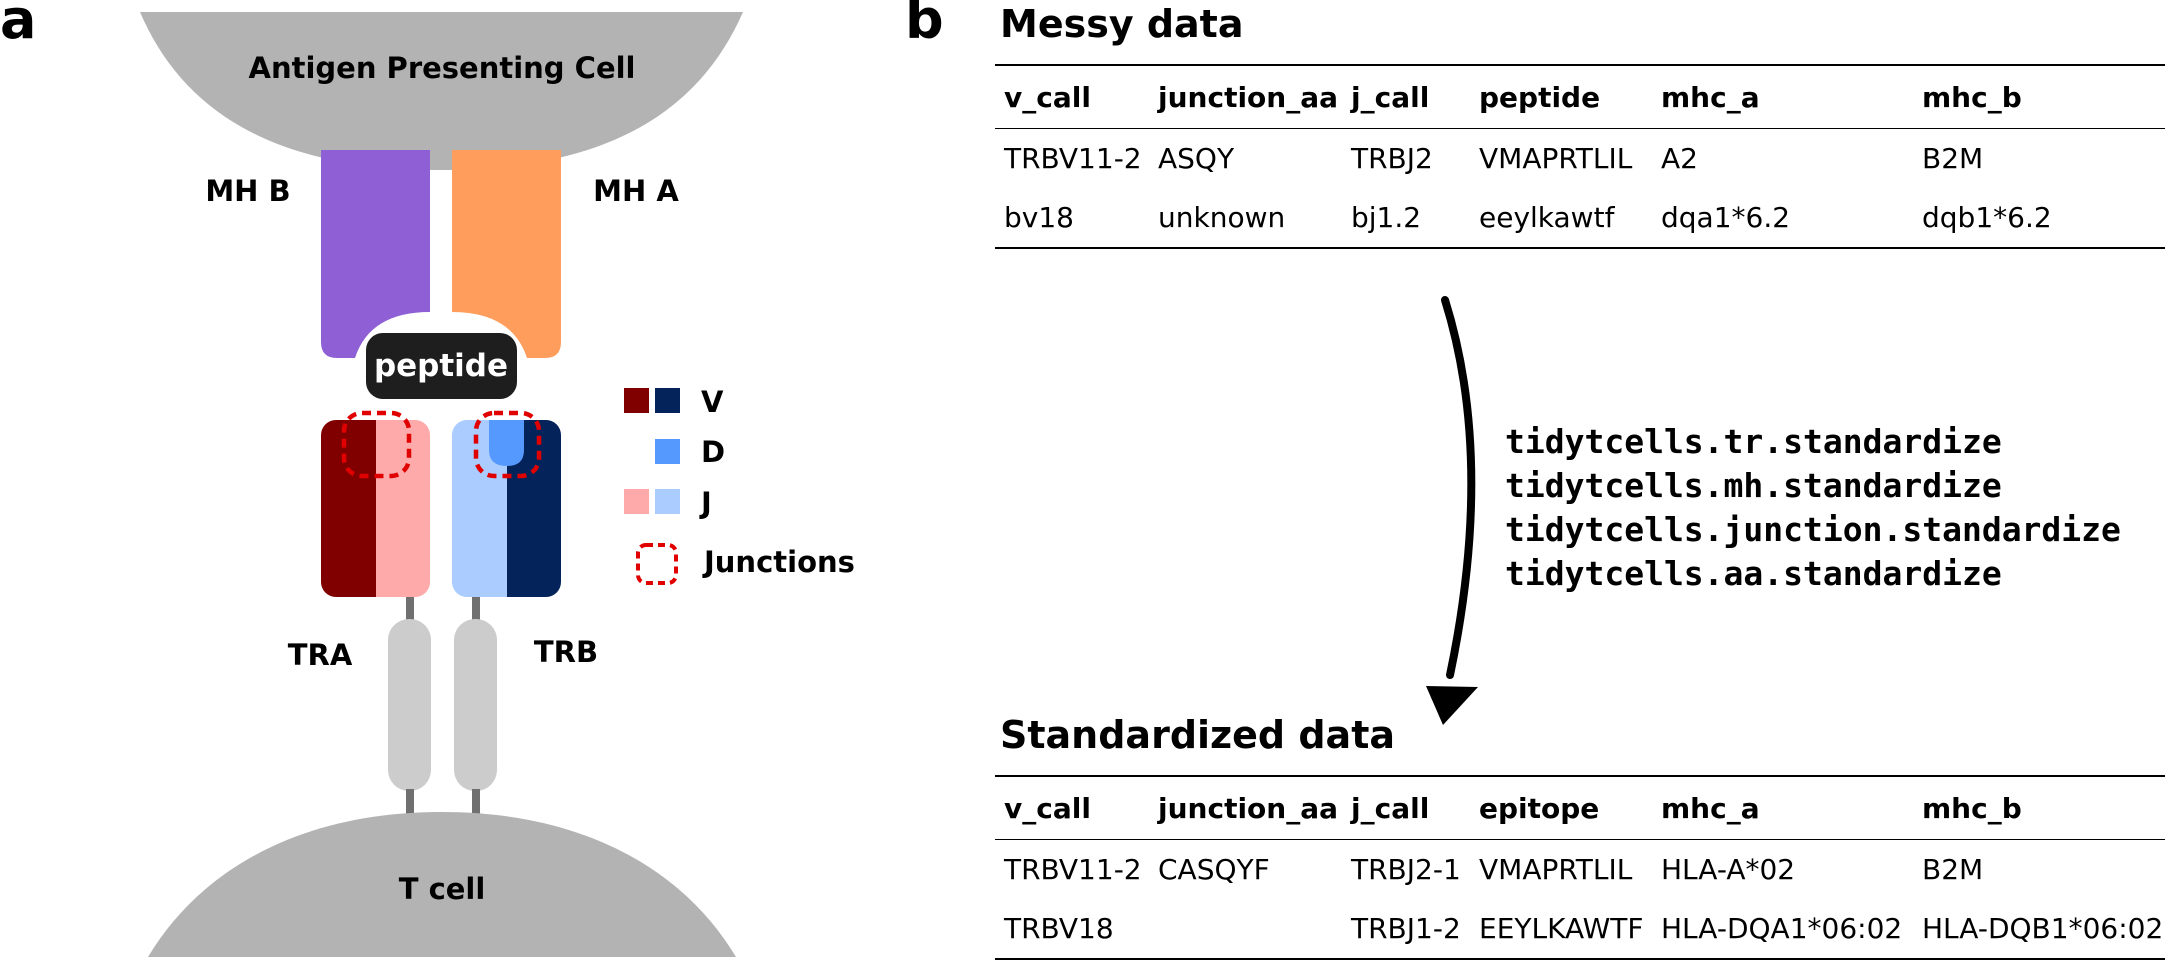  I want to click on mha-chain, so click(506, 254).